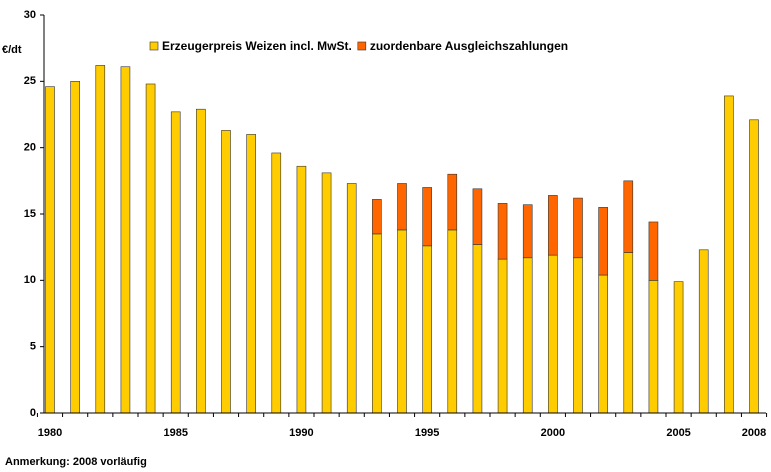  I want to click on x-tick-label: 1990, so click(301, 433).